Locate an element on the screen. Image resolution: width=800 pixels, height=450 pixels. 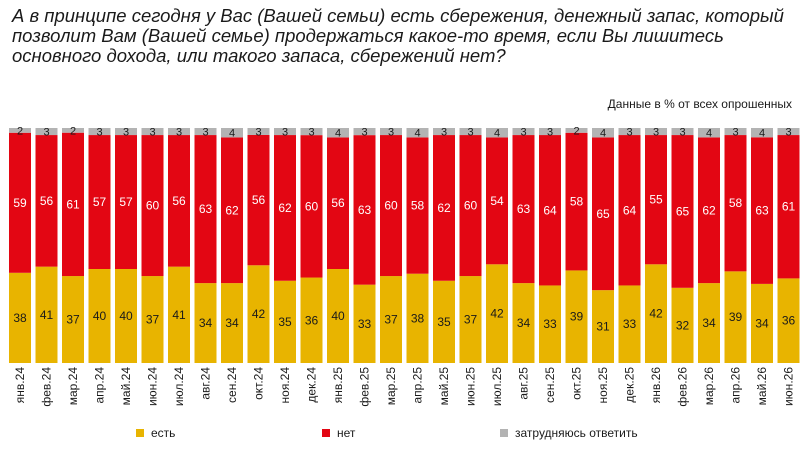
legend-label-yes: есть is located at coordinates (163, 433).